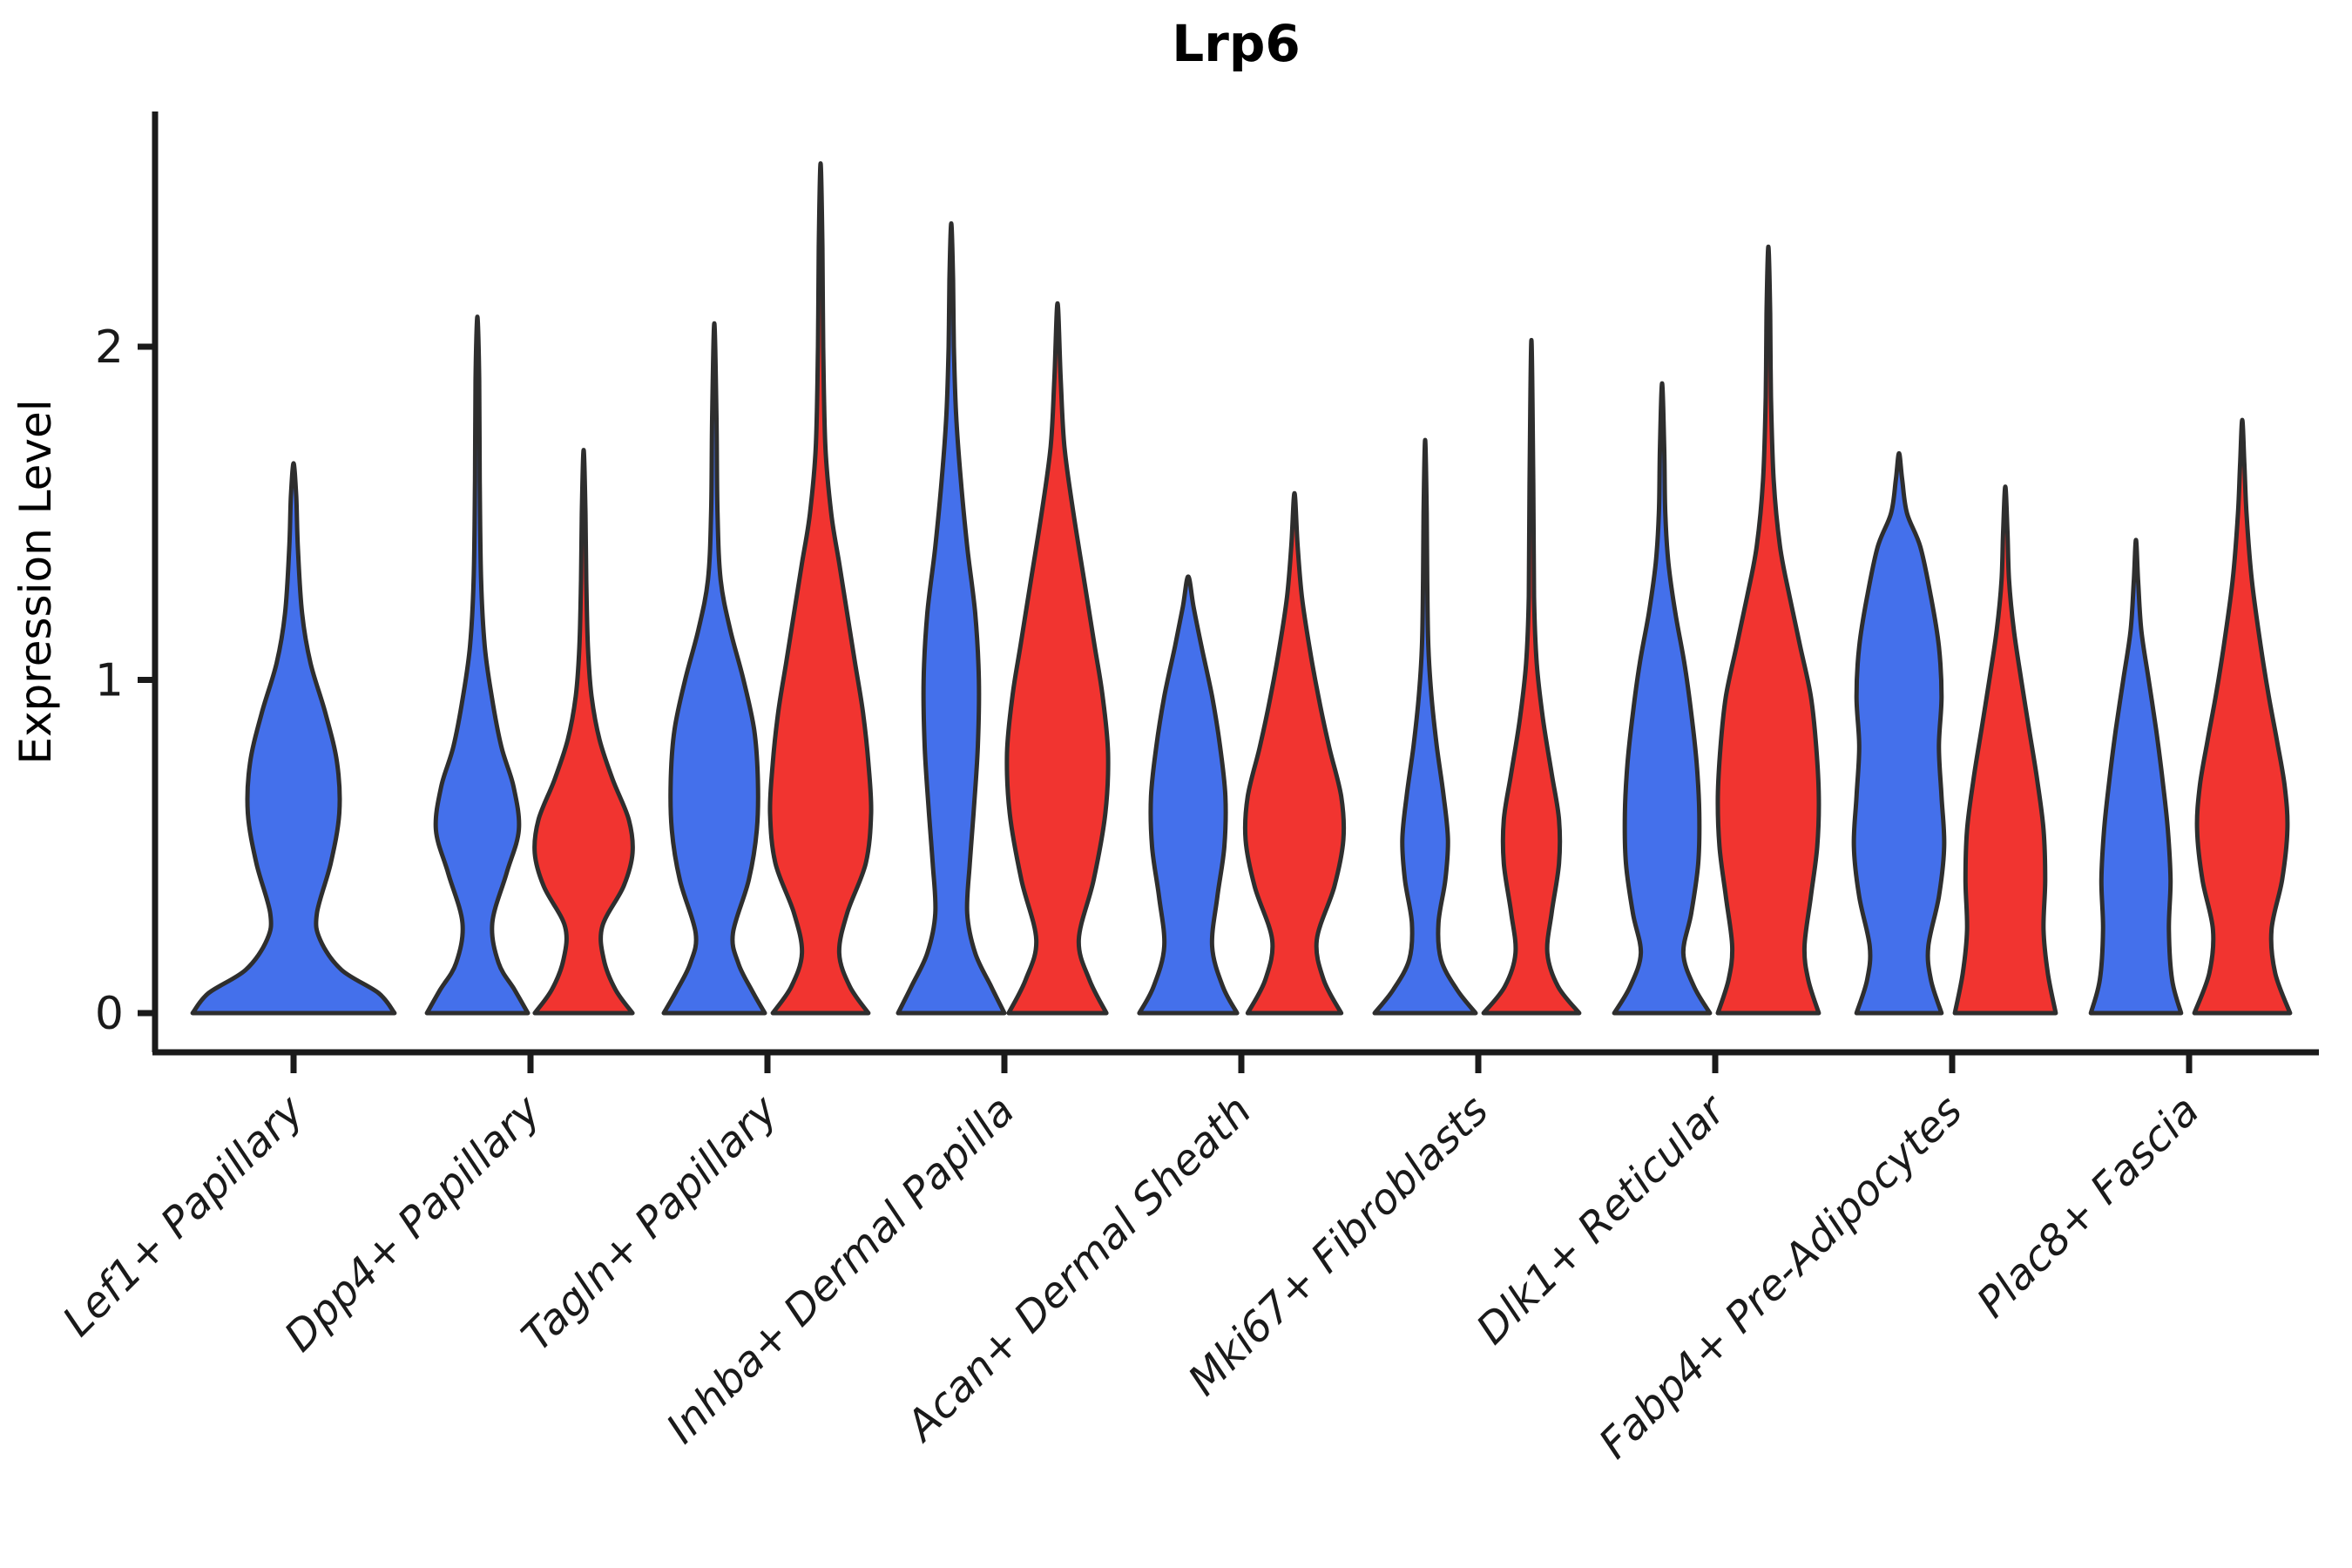 This screenshot has height=1568, width=2352. What do you see at coordinates (2005, 750) in the screenshot?
I see `violin-fabp4-pre-adipocytes-red` at bounding box center [2005, 750].